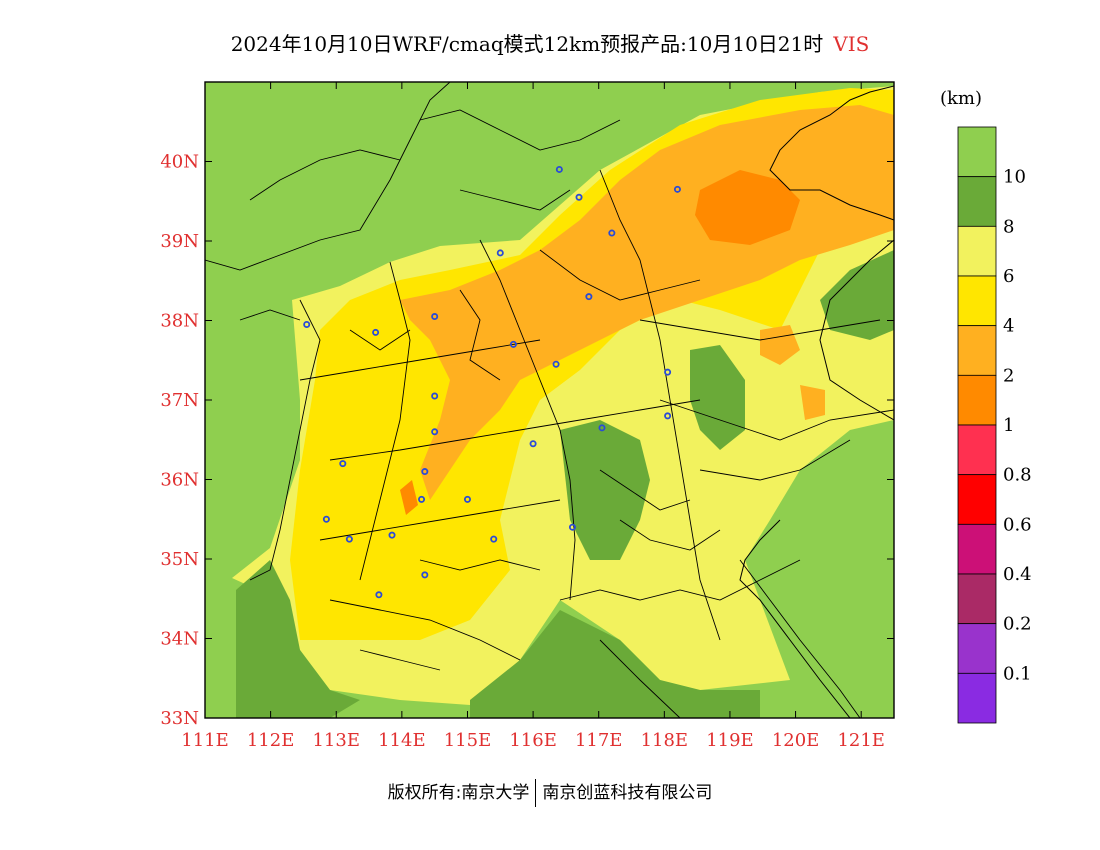 The width and height of the screenshot is (1100, 850). What do you see at coordinates (1017, 624) in the screenshot?
I see `legend-level-label: 0.2` at bounding box center [1017, 624].